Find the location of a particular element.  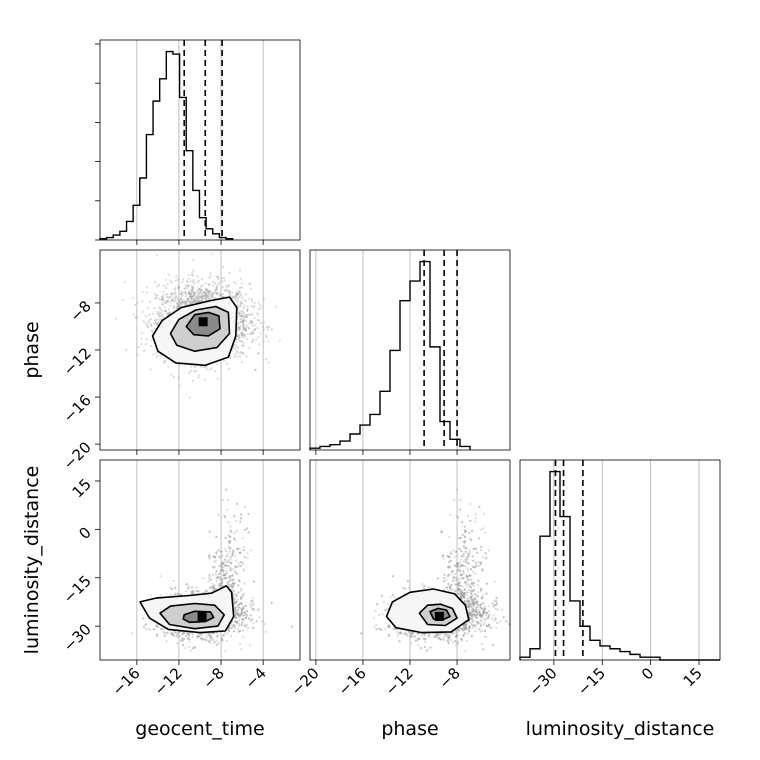

histogram-phase is located at coordinates (390, 355).